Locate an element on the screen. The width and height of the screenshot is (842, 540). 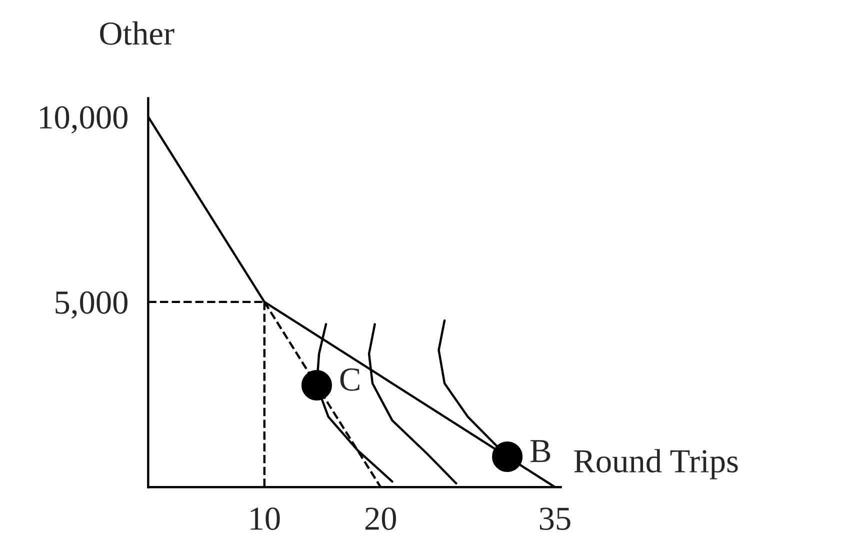
y-tick-label: 5,000 is located at coordinates (92, 305).